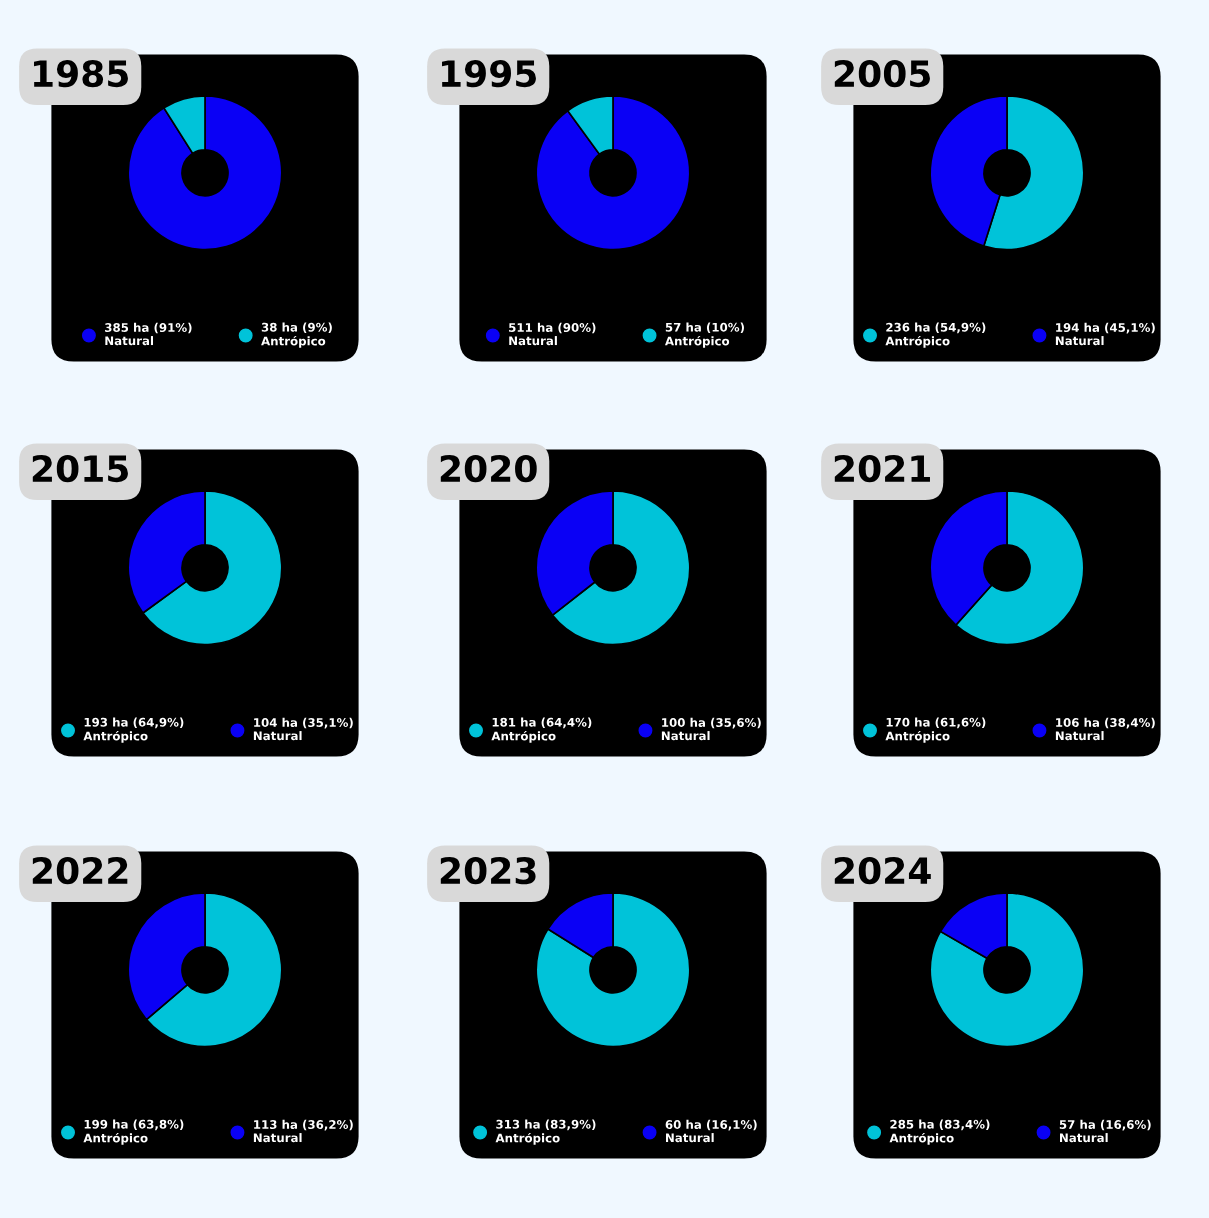 The height and width of the screenshot is (1218, 1209). I want to click on chart-title: 1985, so click(81, 73).